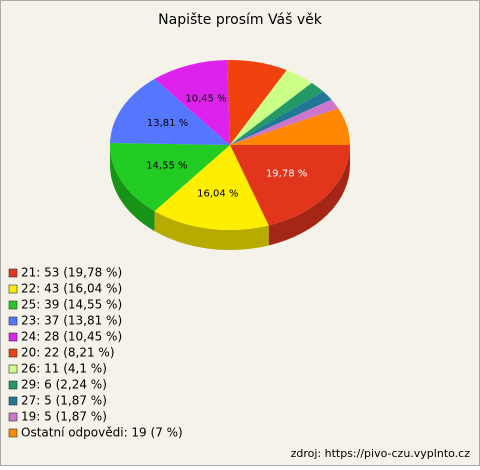 This screenshot has width=480, height=470. What do you see at coordinates (64, 417) in the screenshot?
I see `legend-label: 19: 5 (1,87 %)` at bounding box center [64, 417].